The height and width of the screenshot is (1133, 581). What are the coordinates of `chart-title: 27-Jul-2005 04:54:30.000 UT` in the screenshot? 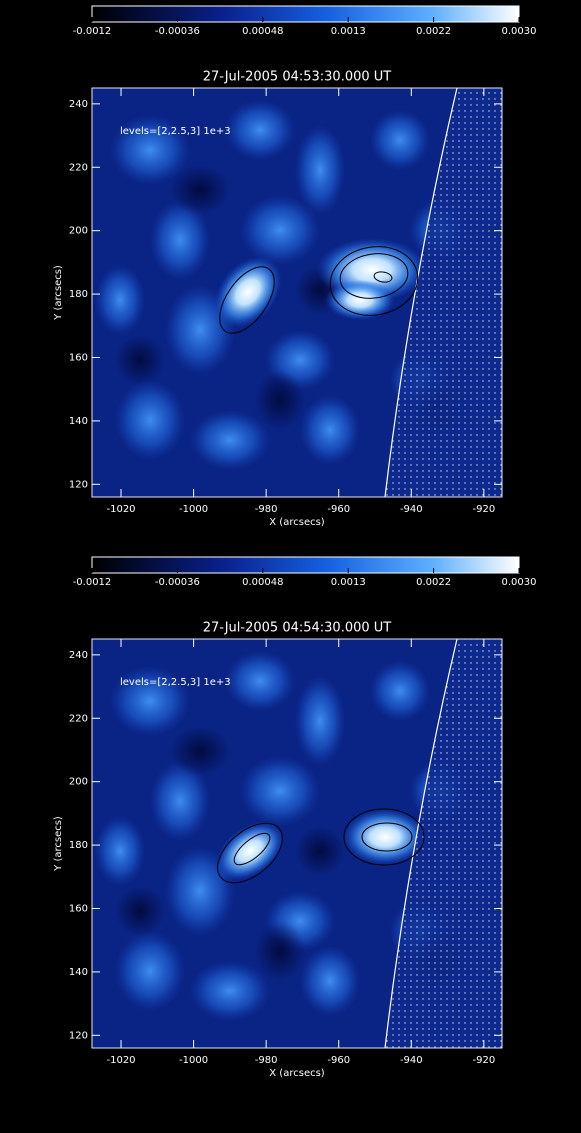 It's located at (297, 628).